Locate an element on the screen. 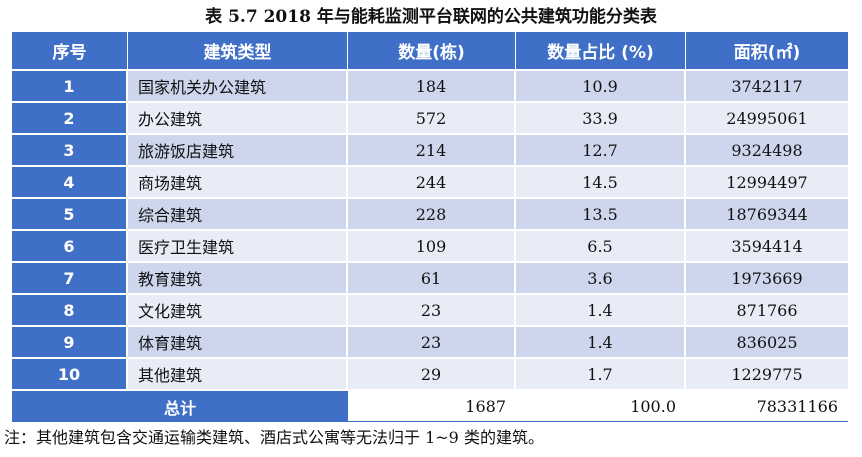 This screenshot has height=457, width=862. row-type: 文化建筑 is located at coordinates (238, 309).